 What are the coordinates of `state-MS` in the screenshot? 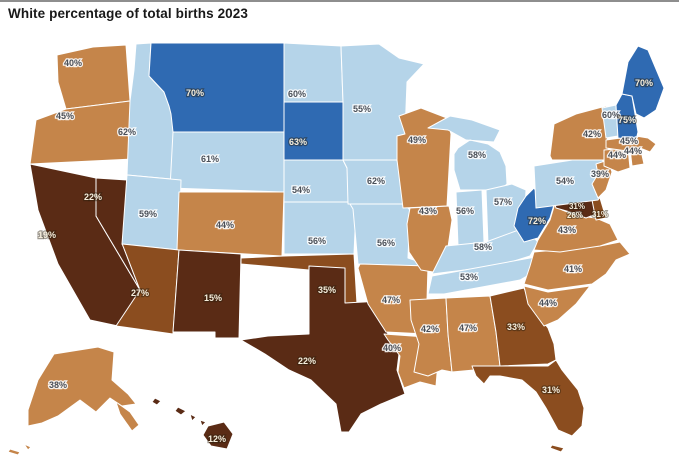 It's located at (431, 337).